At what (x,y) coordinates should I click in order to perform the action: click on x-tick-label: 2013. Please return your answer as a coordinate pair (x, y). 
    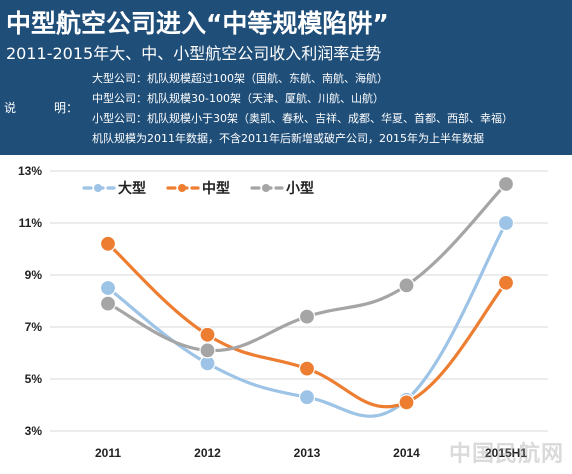
    Looking at the image, I should click on (307, 453).